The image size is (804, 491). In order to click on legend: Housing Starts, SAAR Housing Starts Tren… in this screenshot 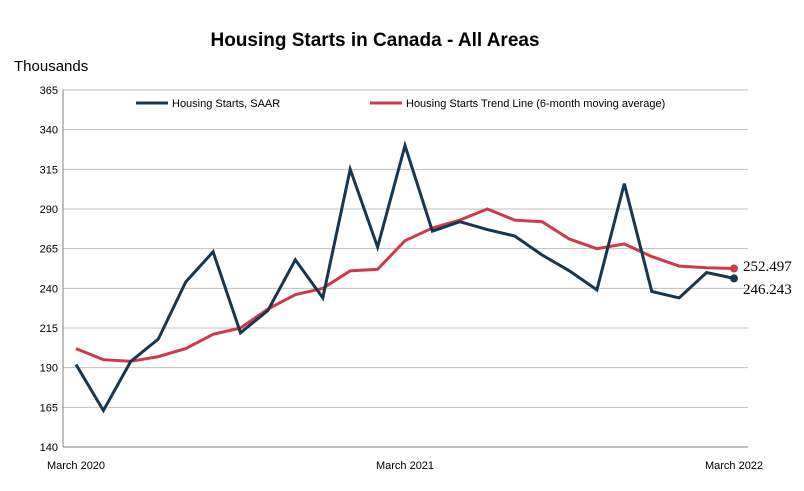, I will do `click(400, 104)`.